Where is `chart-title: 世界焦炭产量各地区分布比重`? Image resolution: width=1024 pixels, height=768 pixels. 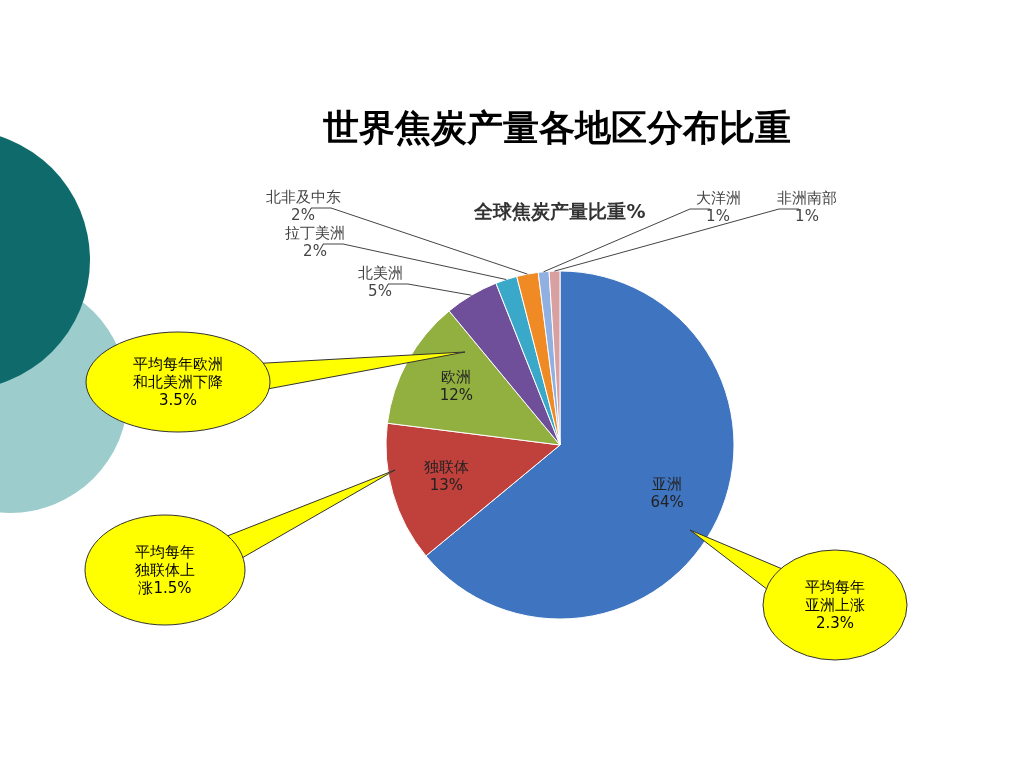
chart-title: 世界焦炭产量各地区分布比重 is located at coordinates (557, 127).